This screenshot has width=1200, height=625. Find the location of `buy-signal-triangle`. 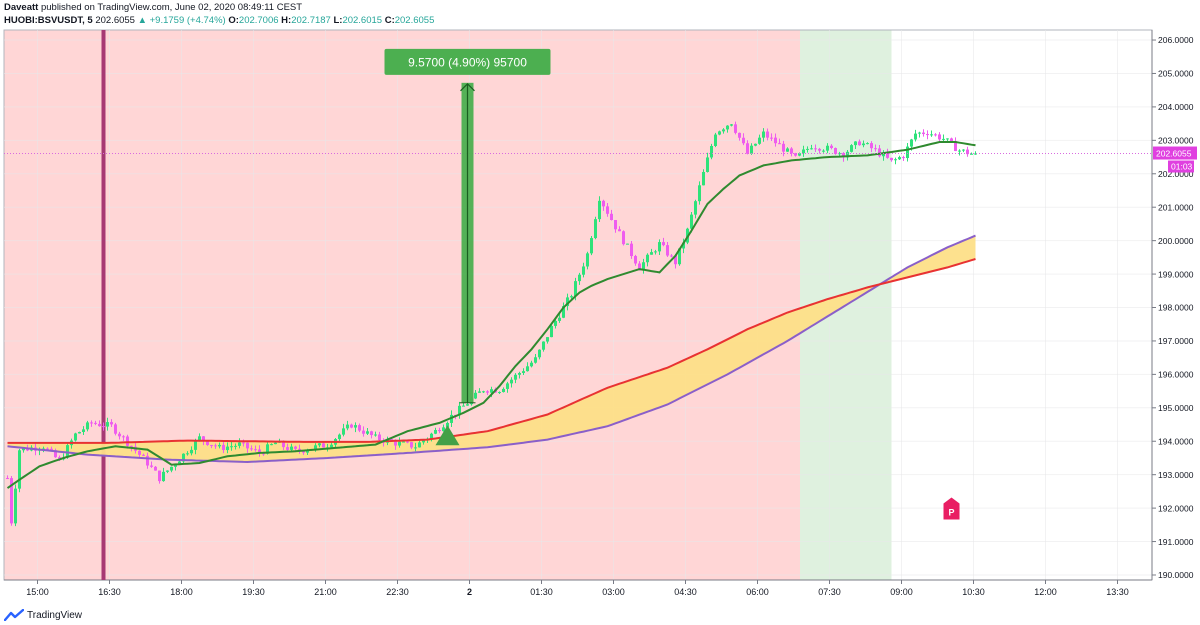

buy-signal-triangle is located at coordinates (447, 435).